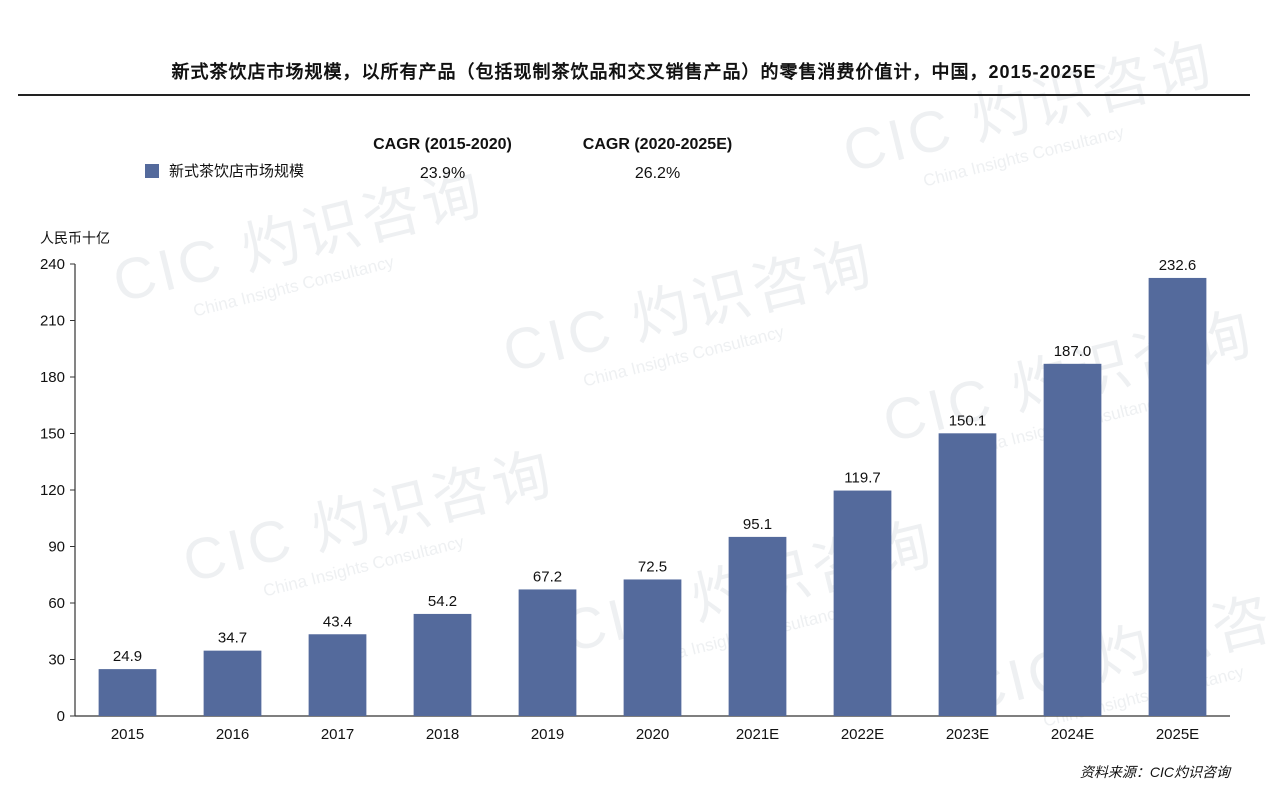 This screenshot has width=1268, height=806. I want to click on bar-value-label: 34.7, so click(232, 638).